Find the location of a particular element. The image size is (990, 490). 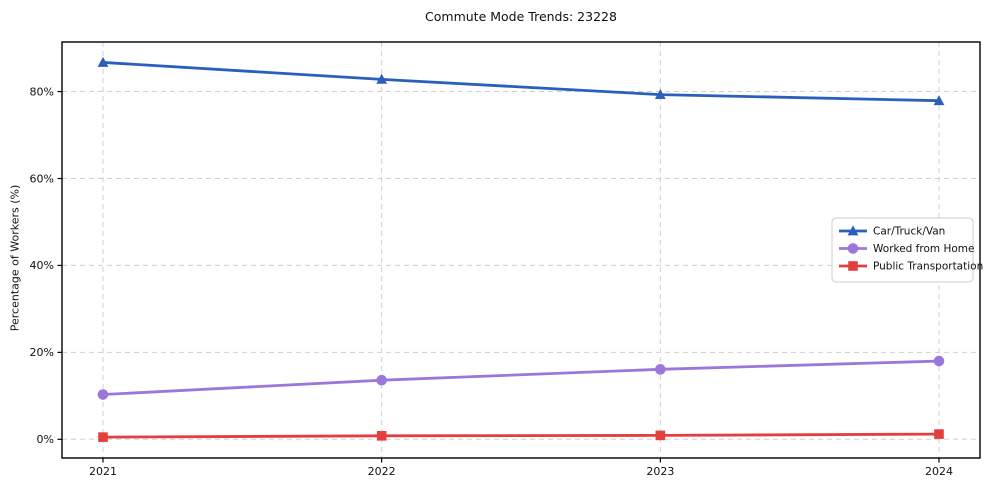

legend-label-worked-from-home: Worked from Home is located at coordinates (923, 249).